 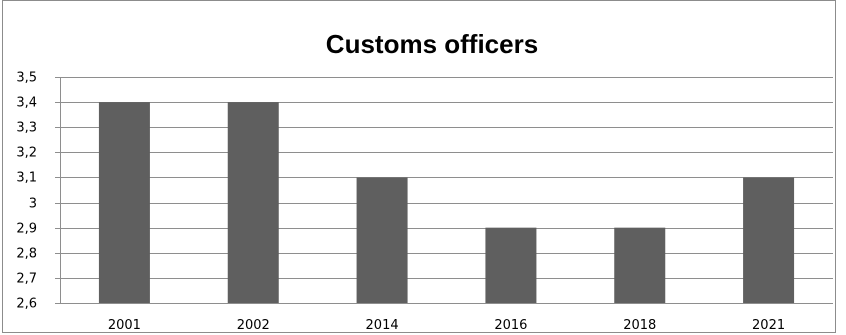 I want to click on y-tick-label: 2,7, so click(x=26, y=279).